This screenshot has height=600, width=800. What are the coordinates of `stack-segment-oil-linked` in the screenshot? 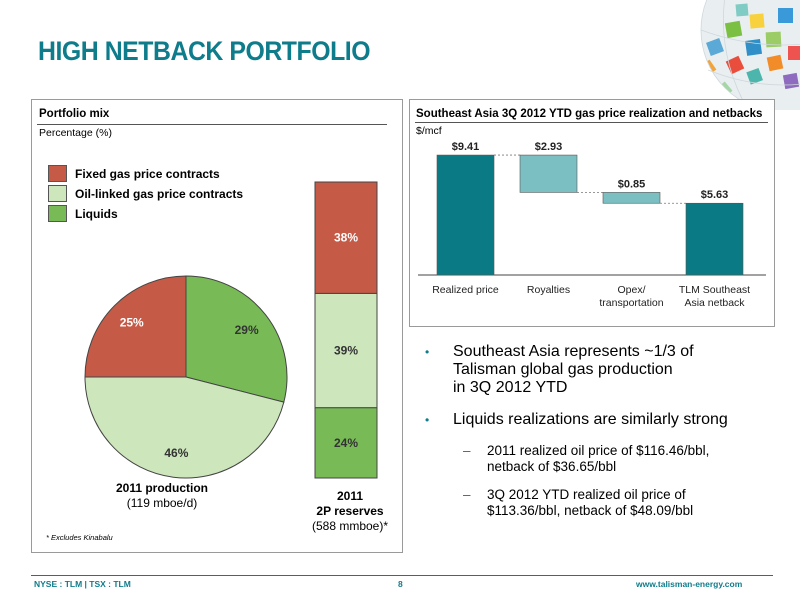 It's located at (346, 350).